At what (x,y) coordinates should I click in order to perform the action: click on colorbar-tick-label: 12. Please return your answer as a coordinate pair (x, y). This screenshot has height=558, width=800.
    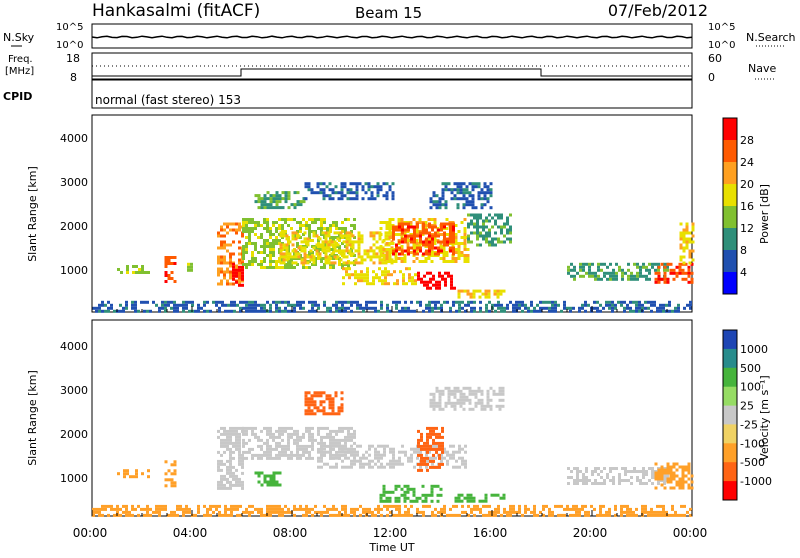
    Looking at the image, I should click on (747, 228).